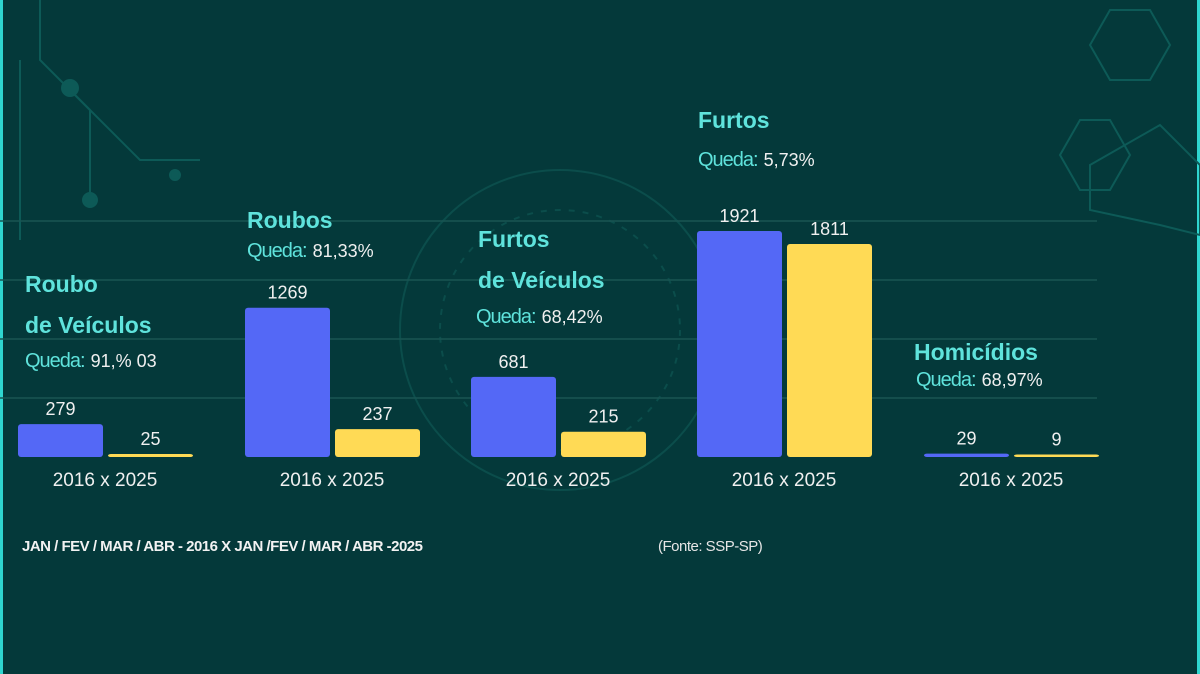 The image size is (1200, 674). Describe the element at coordinates (829, 229) in the screenshot. I see `data-label: 1811` at that location.